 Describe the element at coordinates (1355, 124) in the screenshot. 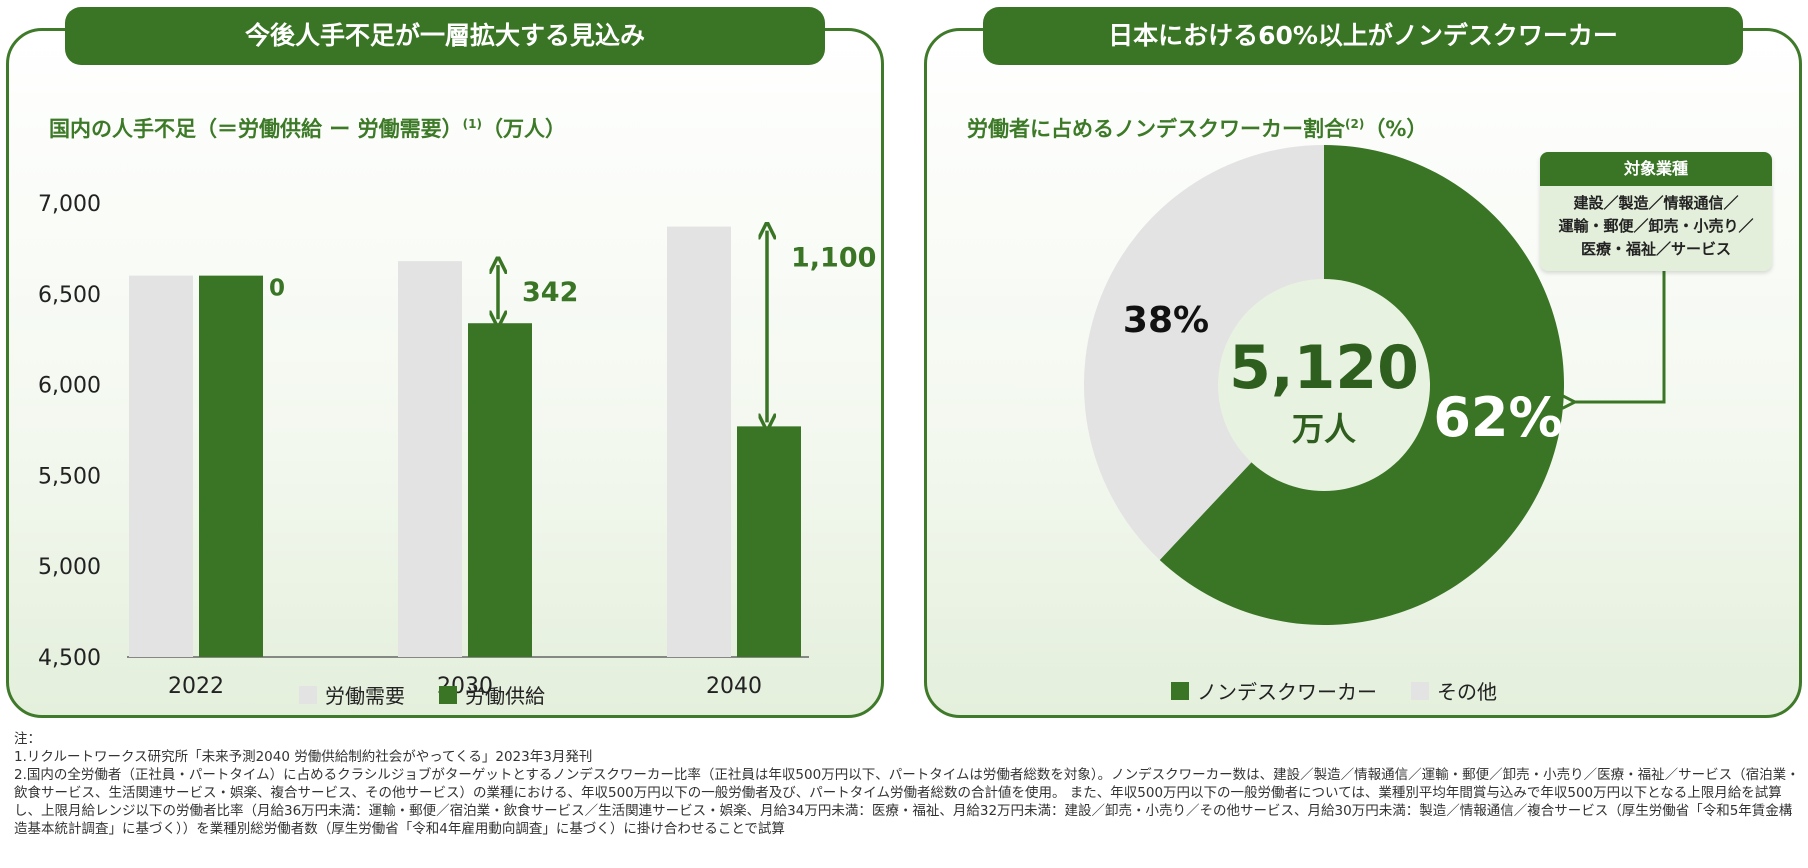

I see `subtitle-footnote-ref: (2)` at that location.